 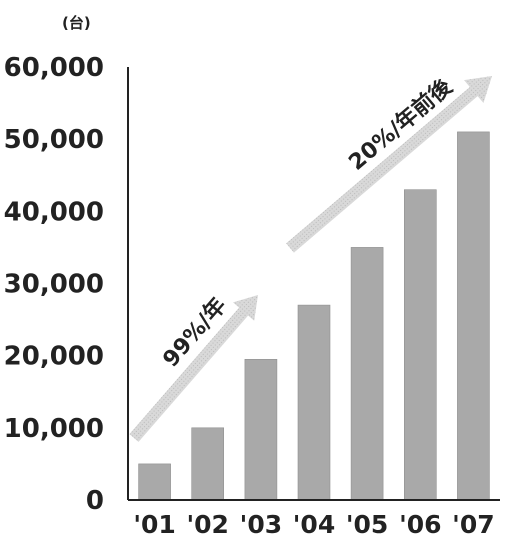 I want to click on x-tick-label: '04, so click(x=314, y=524).